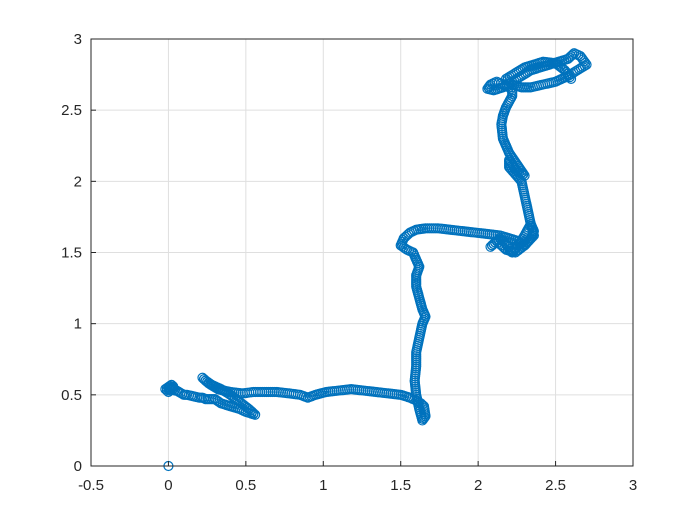 This screenshot has width=700, height=525. I want to click on y-tick-label: 2, so click(78, 181).